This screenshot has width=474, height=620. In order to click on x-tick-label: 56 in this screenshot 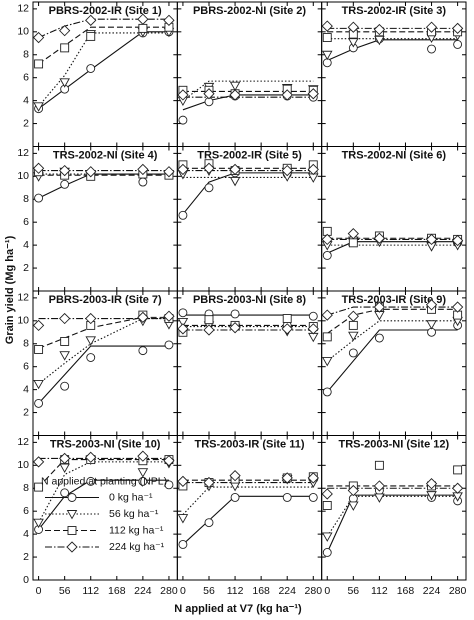, I will do `click(65, 591)`.